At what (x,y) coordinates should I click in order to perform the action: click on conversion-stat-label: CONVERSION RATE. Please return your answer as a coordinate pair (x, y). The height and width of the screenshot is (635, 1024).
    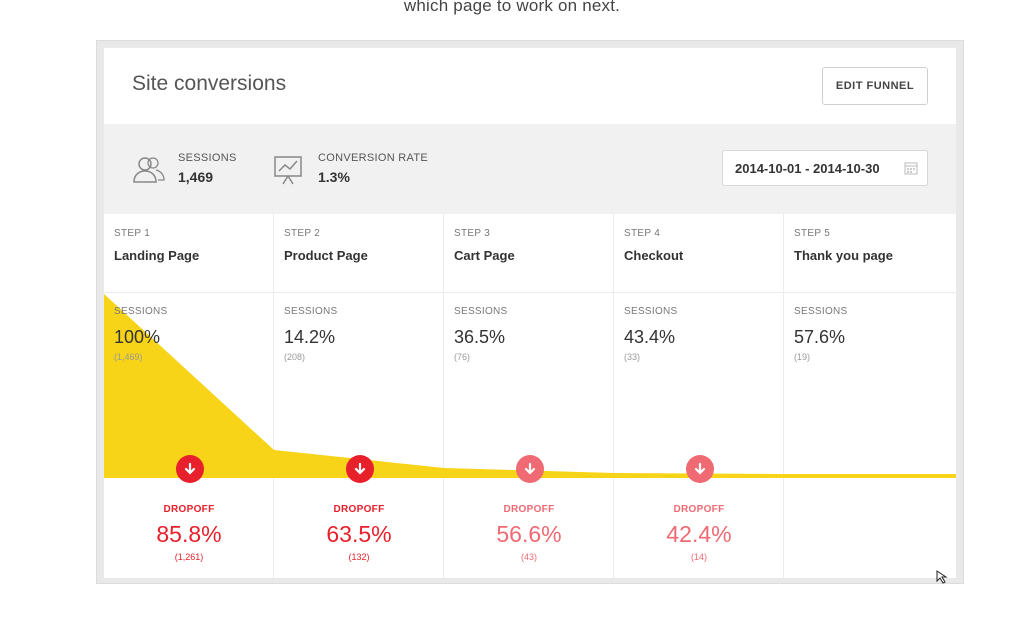
    Looking at the image, I should click on (373, 158).